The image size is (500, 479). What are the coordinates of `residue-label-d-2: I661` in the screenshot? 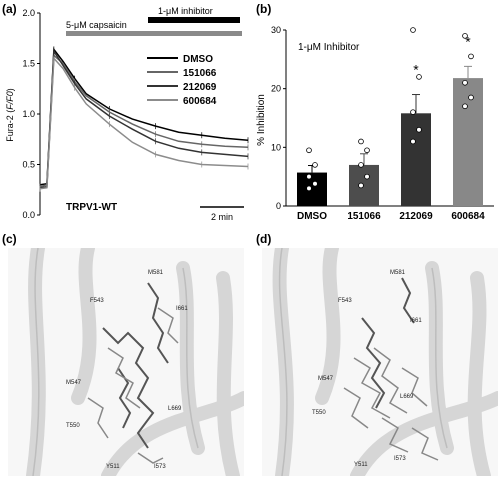 It's located at (416, 321).